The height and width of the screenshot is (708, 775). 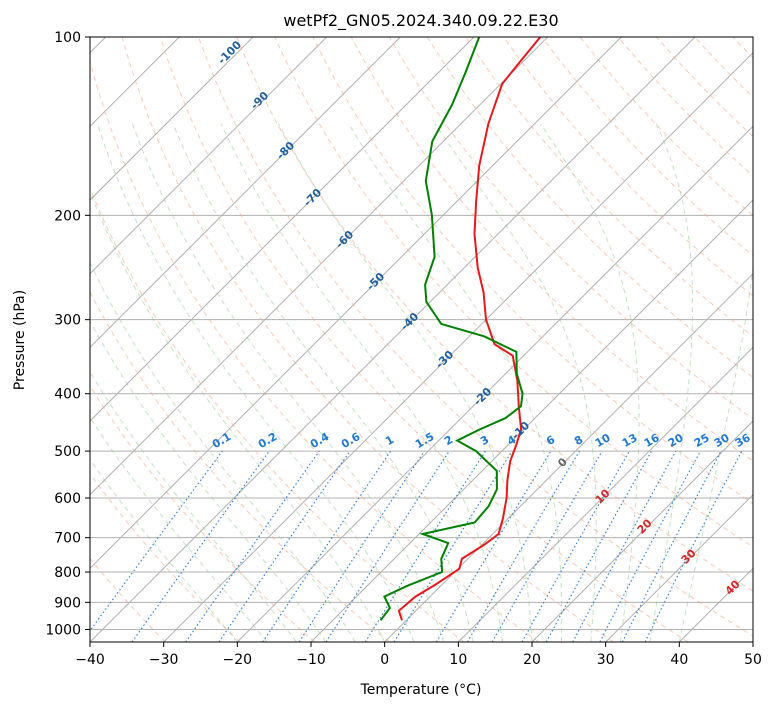 What do you see at coordinates (164, 660) in the screenshot?
I see `x-tick-label: −30` at bounding box center [164, 660].